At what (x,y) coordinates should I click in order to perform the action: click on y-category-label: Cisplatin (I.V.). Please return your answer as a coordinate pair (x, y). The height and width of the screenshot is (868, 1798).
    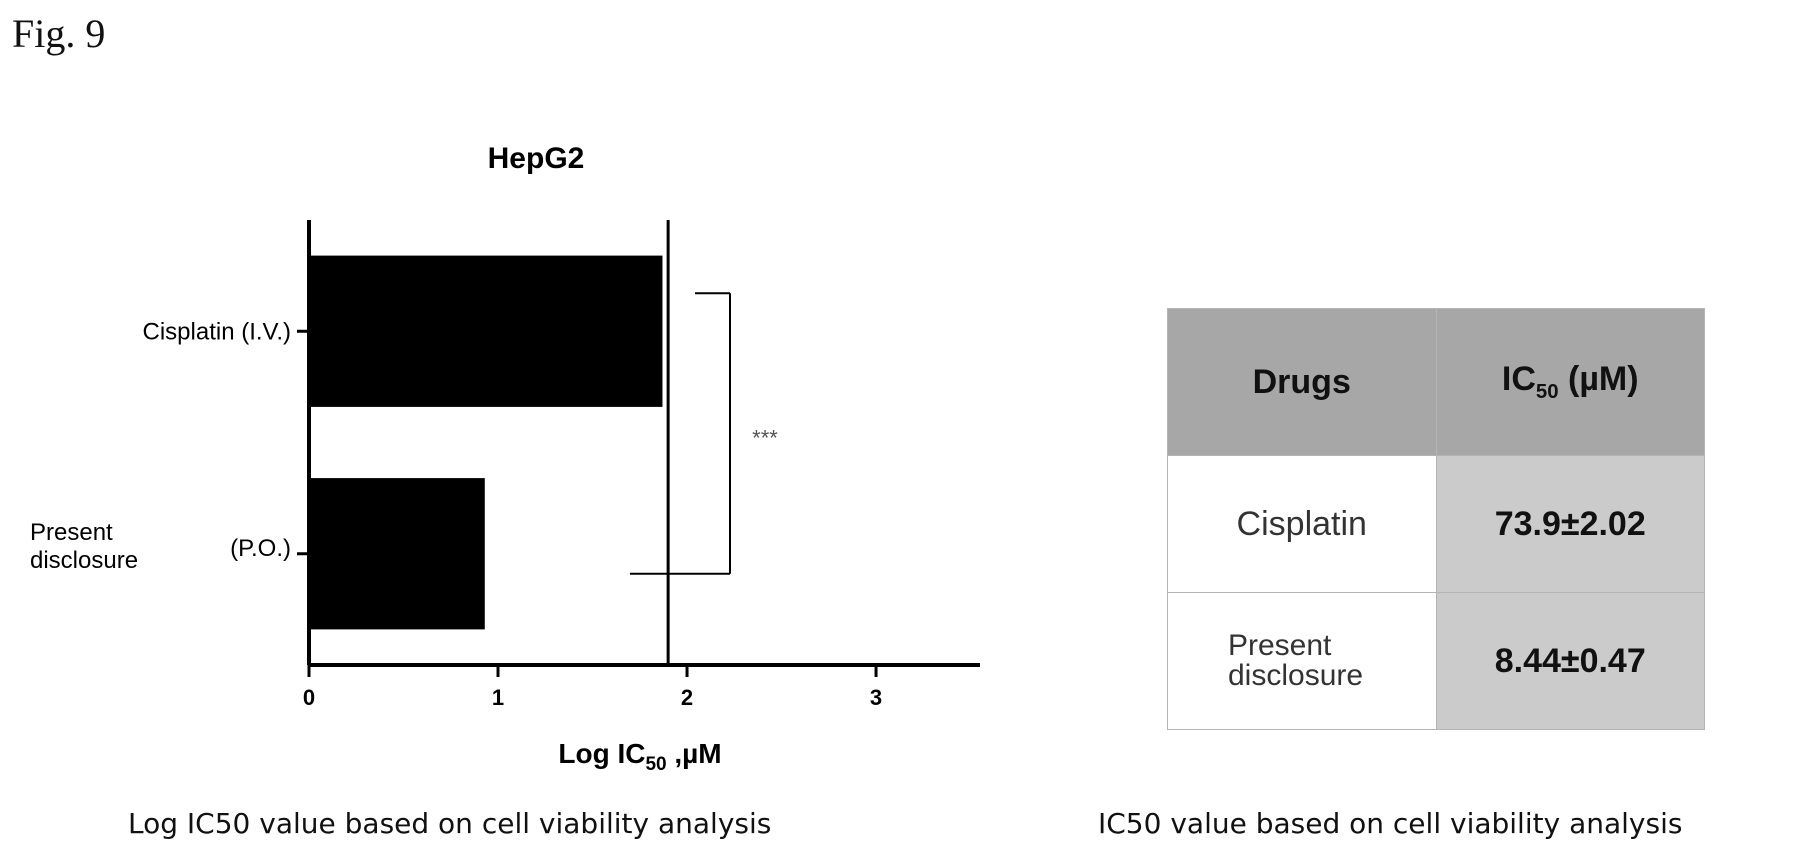
    Looking at the image, I should click on (217, 331).